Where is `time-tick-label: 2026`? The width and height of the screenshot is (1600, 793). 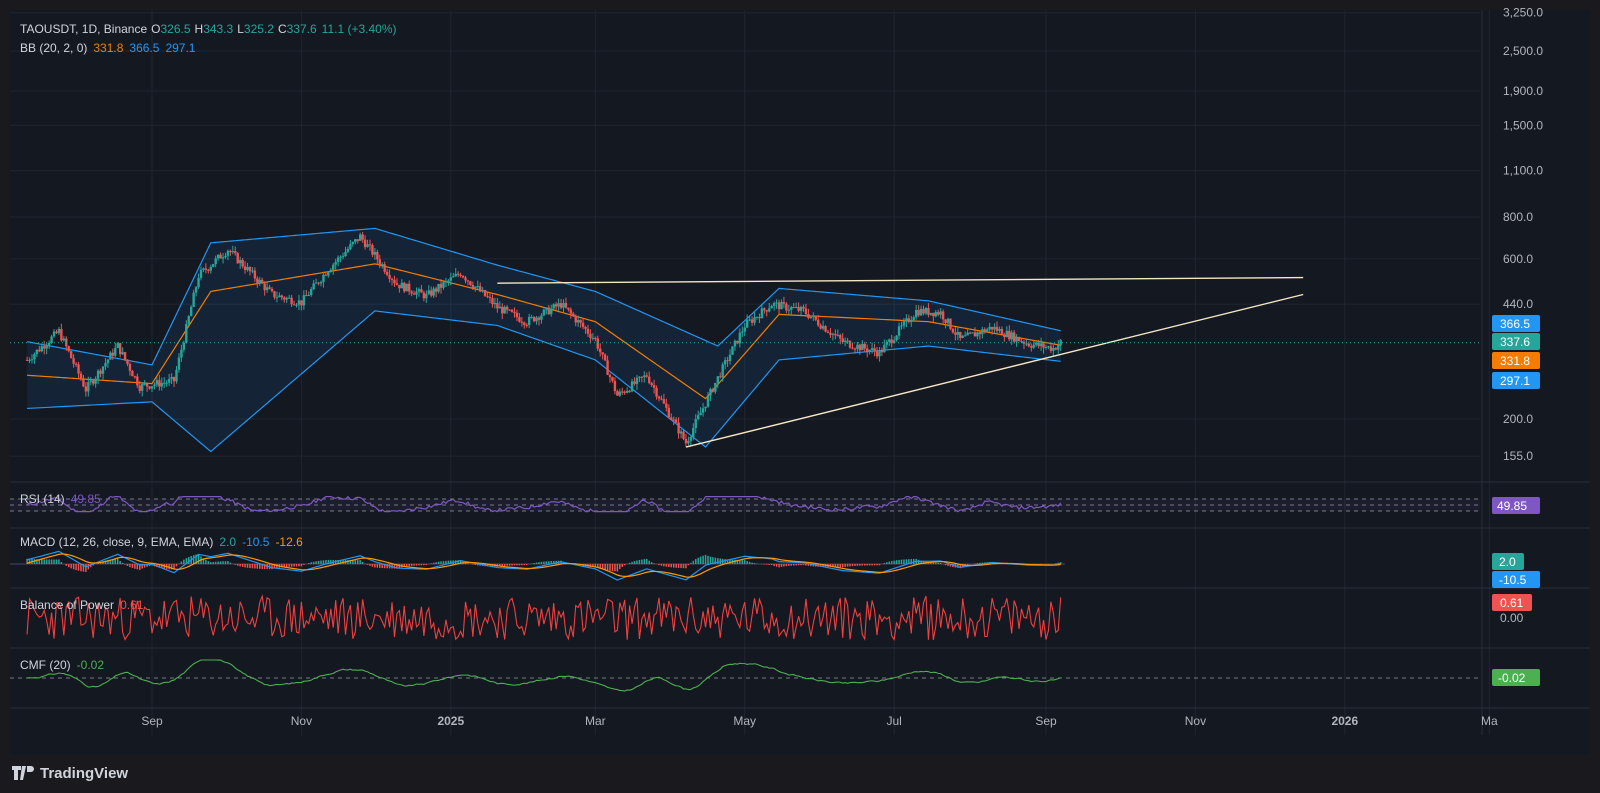 time-tick-label: 2026 is located at coordinates (1344, 721).